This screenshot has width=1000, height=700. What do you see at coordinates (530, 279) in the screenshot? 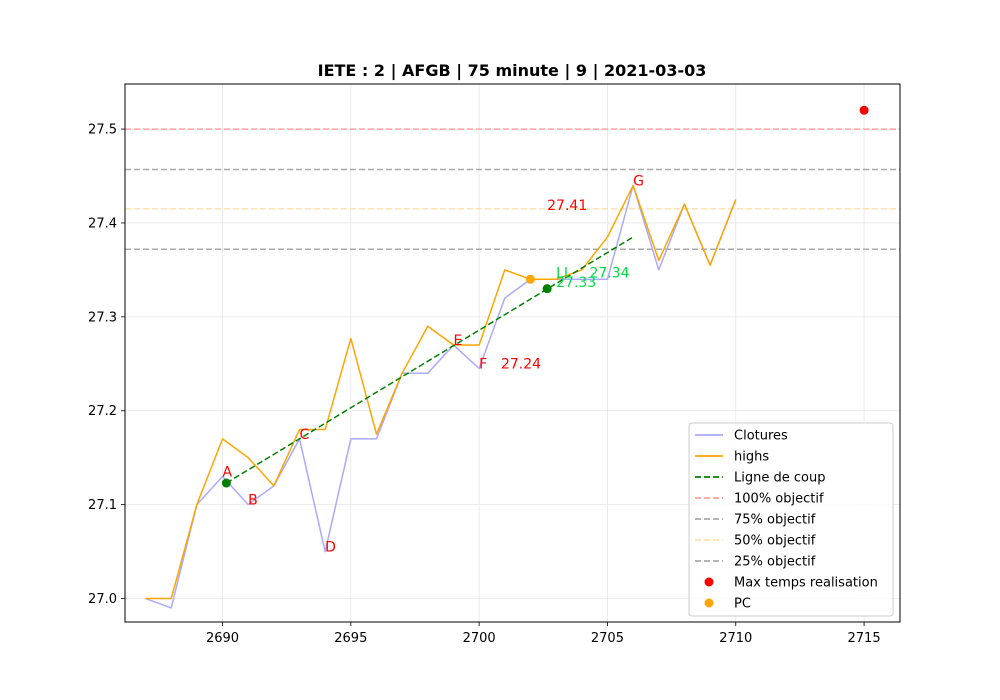
I see `pc-point` at bounding box center [530, 279].